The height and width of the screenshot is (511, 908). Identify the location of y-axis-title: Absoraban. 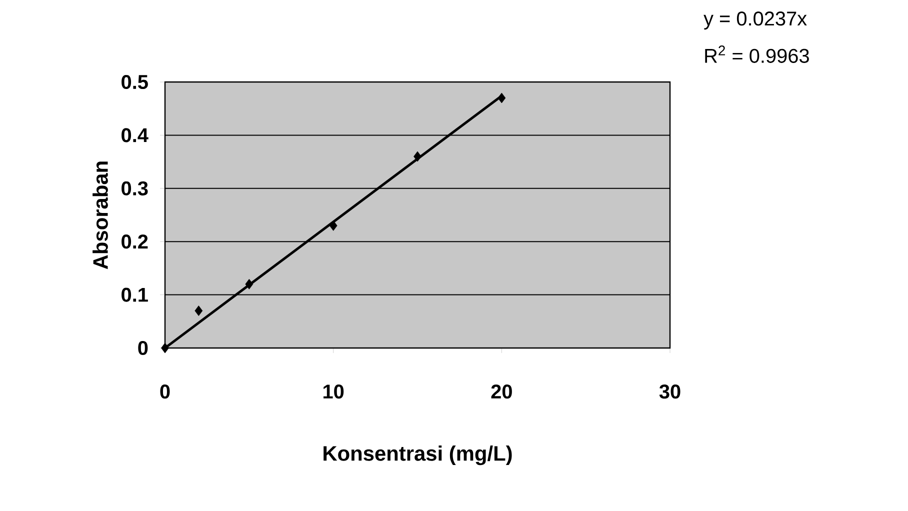
(100, 216).